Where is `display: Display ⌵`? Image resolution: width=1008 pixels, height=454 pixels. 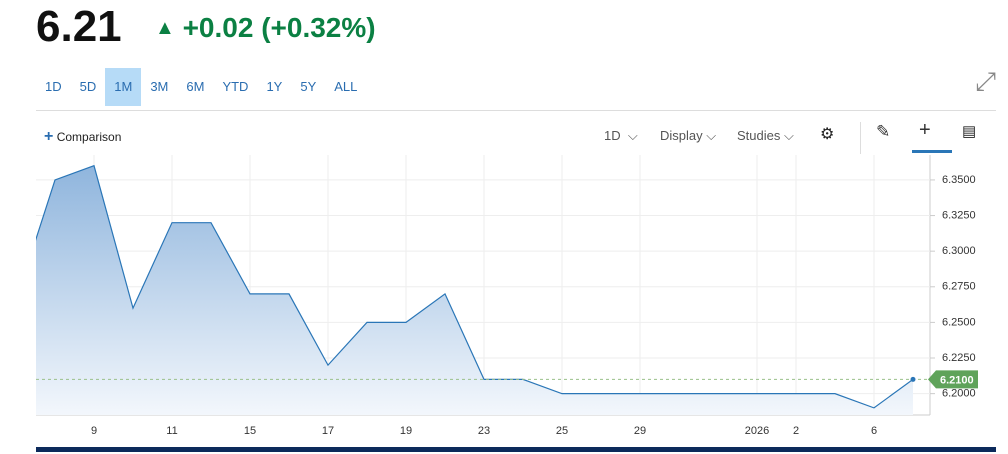
display: Display ⌵ is located at coordinates (688, 135).